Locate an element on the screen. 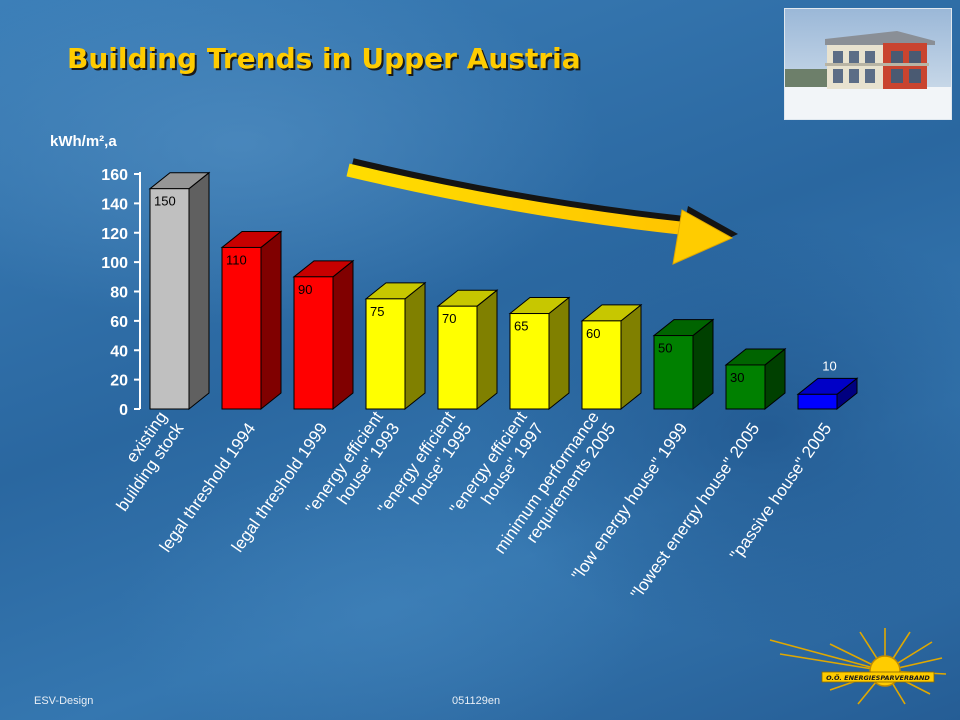  bar: 70 is located at coordinates (467, 350).